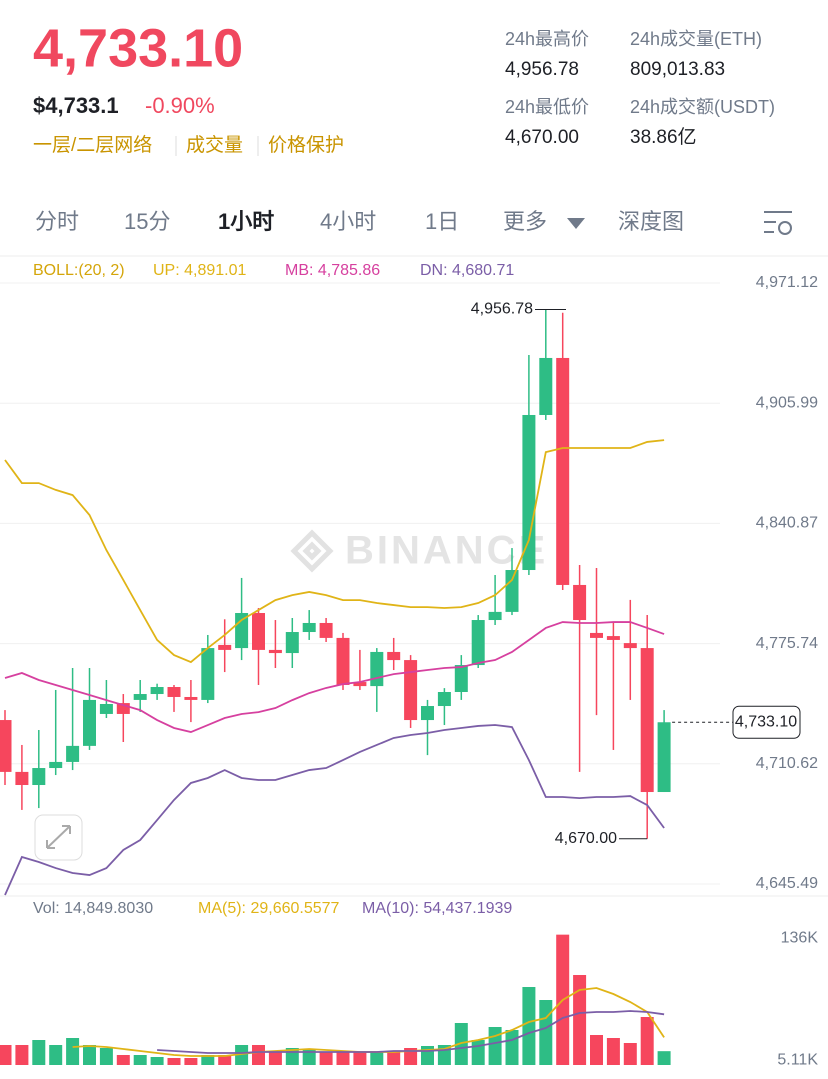  What do you see at coordinates (76, 105) in the screenshot?
I see `usd-price: $4,733.1` at bounding box center [76, 105].